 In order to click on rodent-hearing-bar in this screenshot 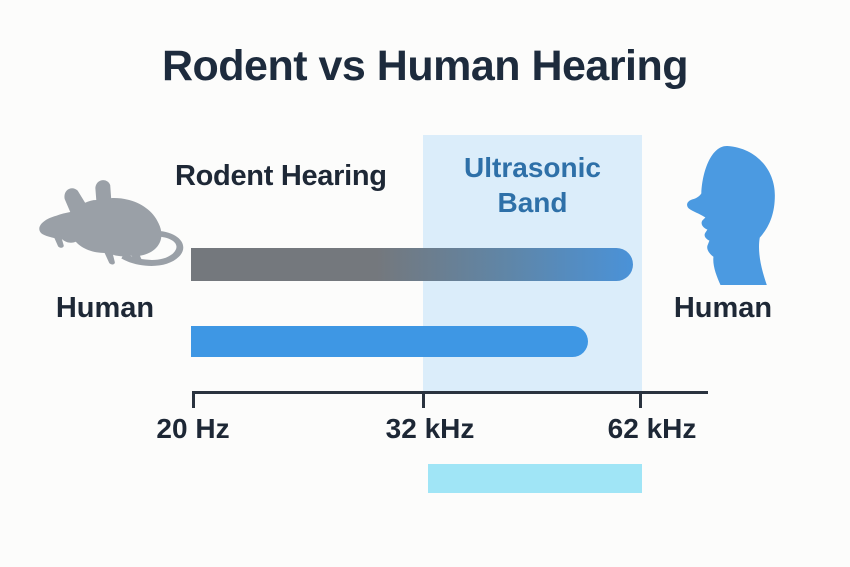, I will do `click(412, 264)`.